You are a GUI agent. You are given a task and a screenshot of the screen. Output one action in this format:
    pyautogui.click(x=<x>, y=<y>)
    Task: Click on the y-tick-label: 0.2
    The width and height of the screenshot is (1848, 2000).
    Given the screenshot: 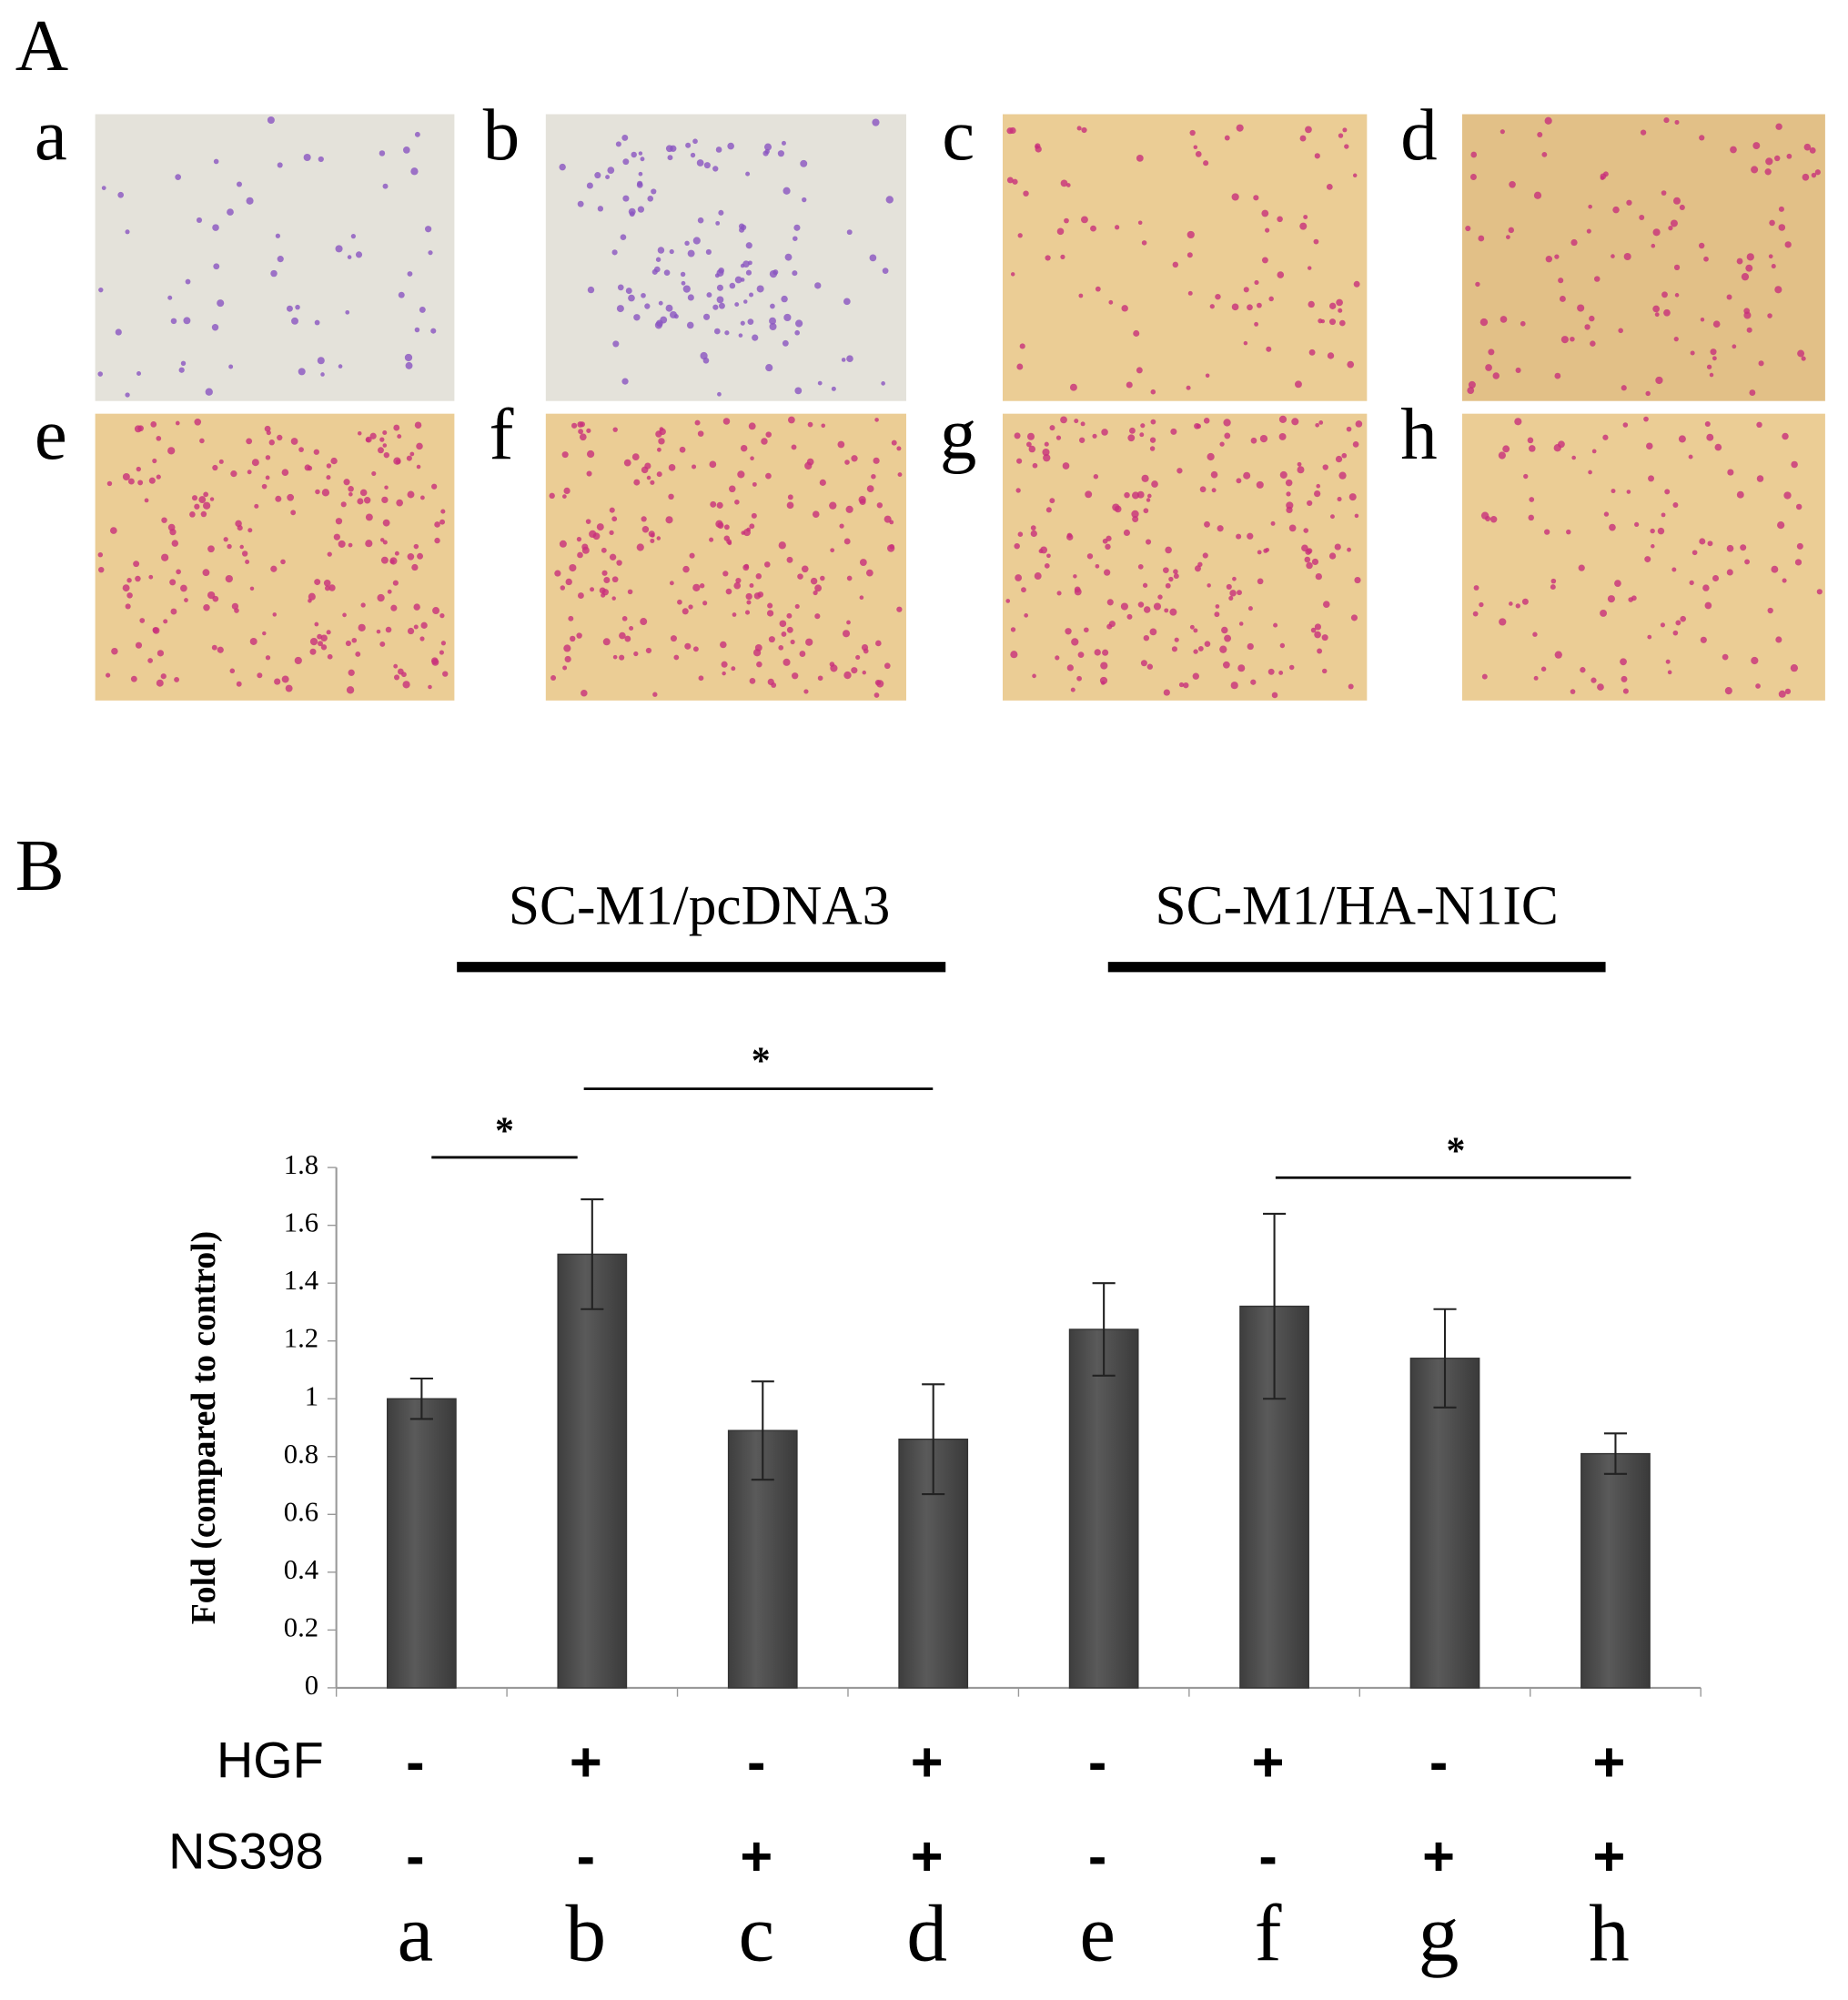 What is the action you would take?
    pyautogui.click(x=301, y=1626)
    